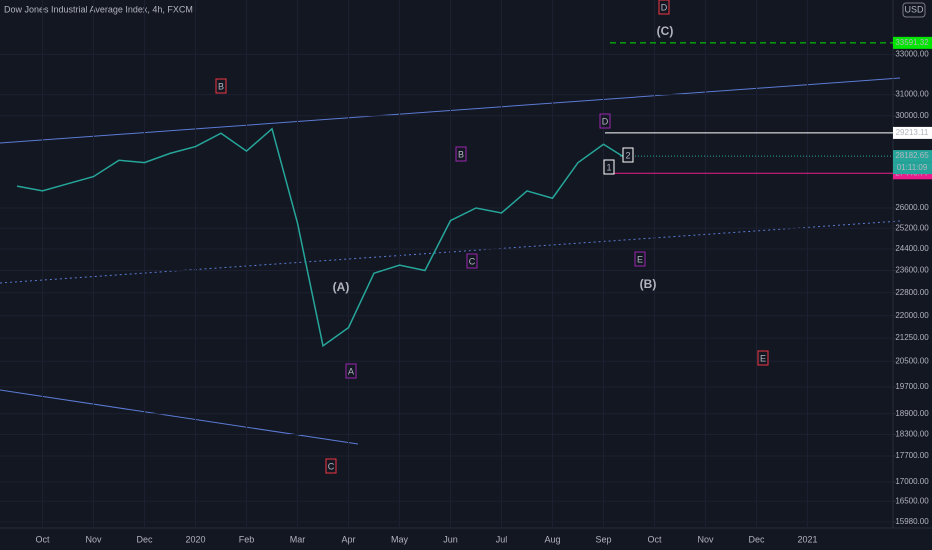  I want to click on y-tick-label: 17000.00, so click(912, 481).